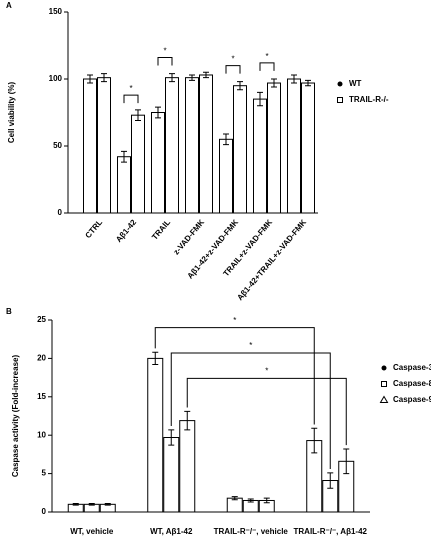  Describe the element at coordinates (271, 260) in the screenshot. I see `x-tick-label: Aβ1-42+TRAIL+z-VAD-FMK` at that location.